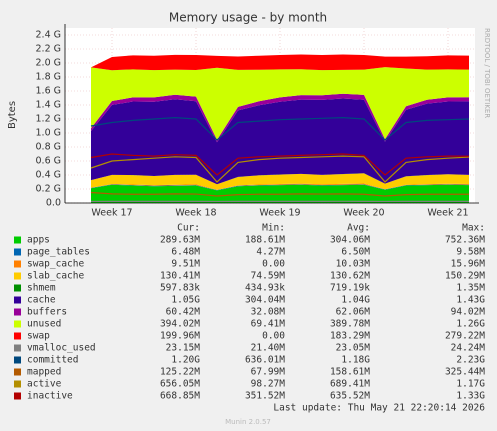  I want to click on x-tick-label: Week 21, so click(447, 213).